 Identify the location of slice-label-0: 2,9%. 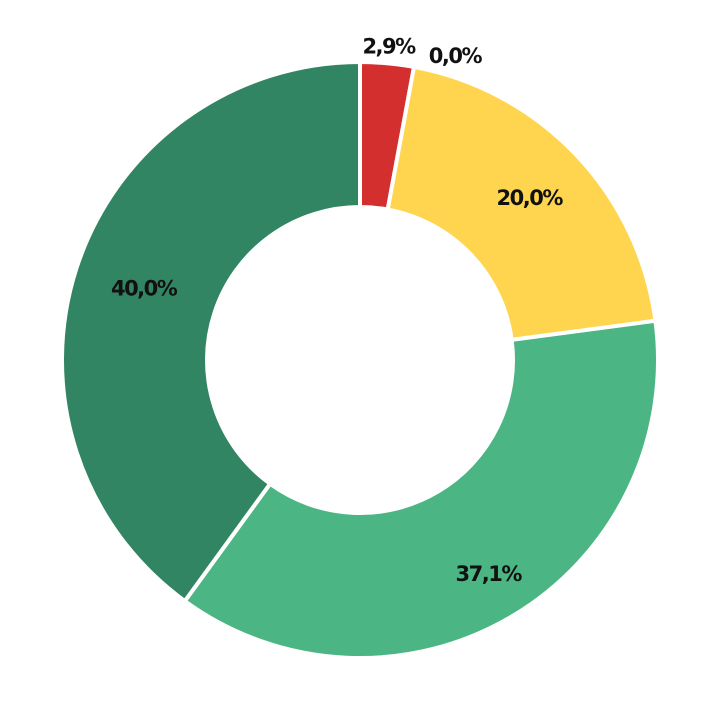
(389, 46).